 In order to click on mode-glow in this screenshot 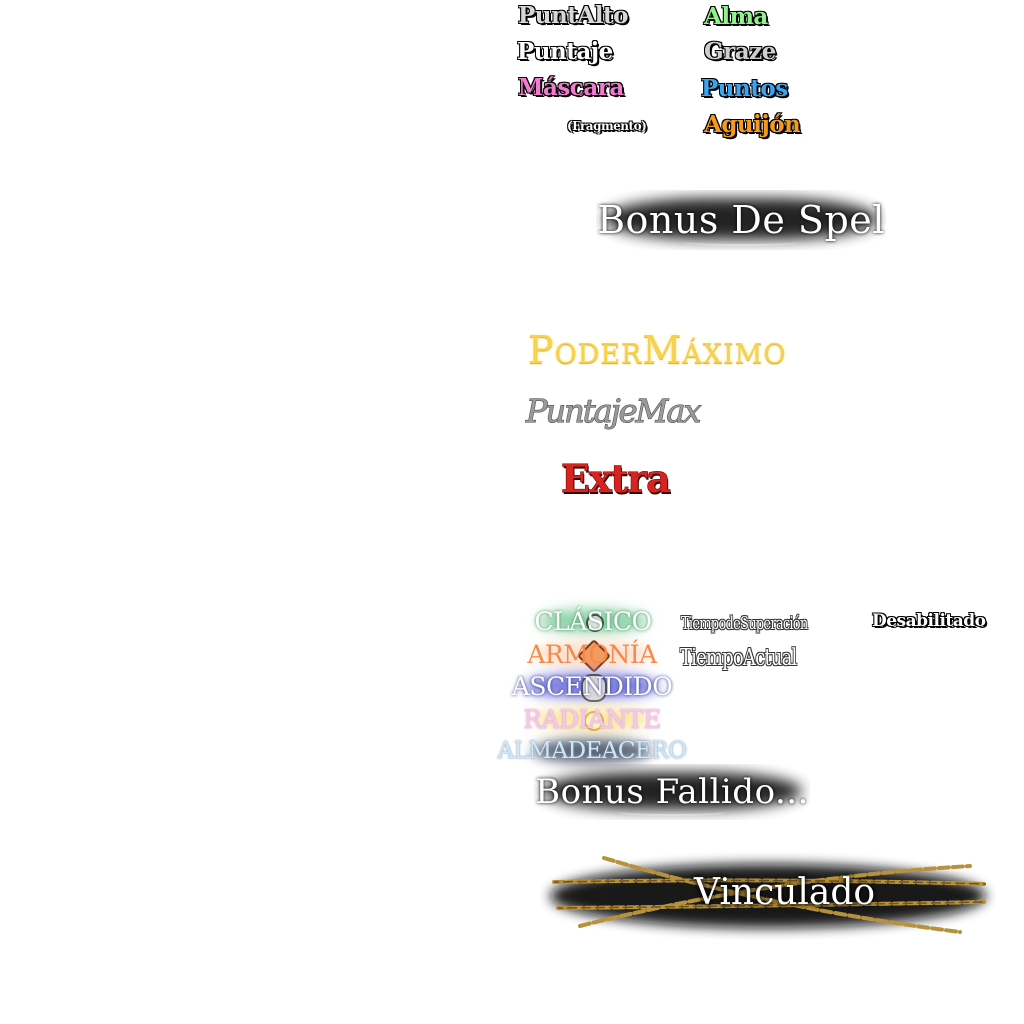, I will do `click(592, 751)`.